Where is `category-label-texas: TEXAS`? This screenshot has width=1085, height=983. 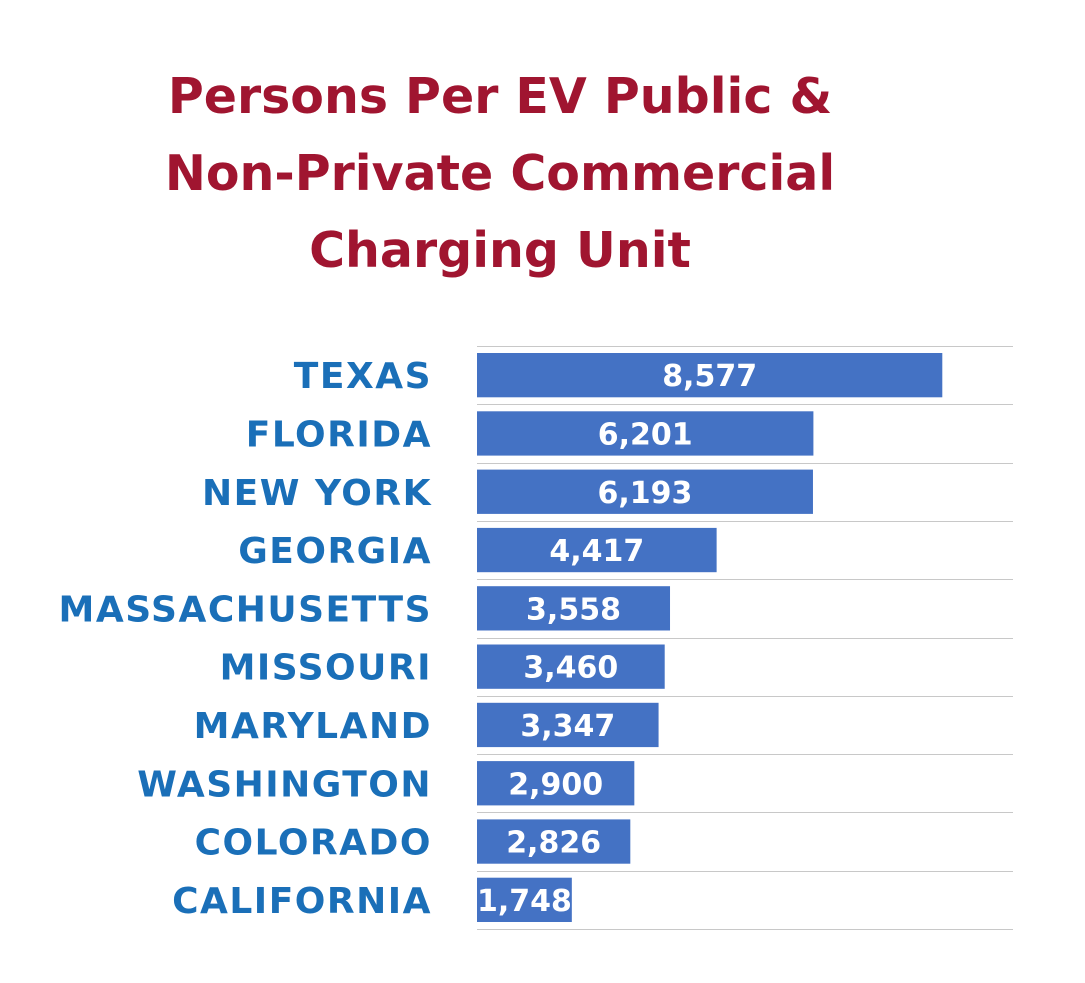 category-label-texas: TEXAS is located at coordinates (363, 376).